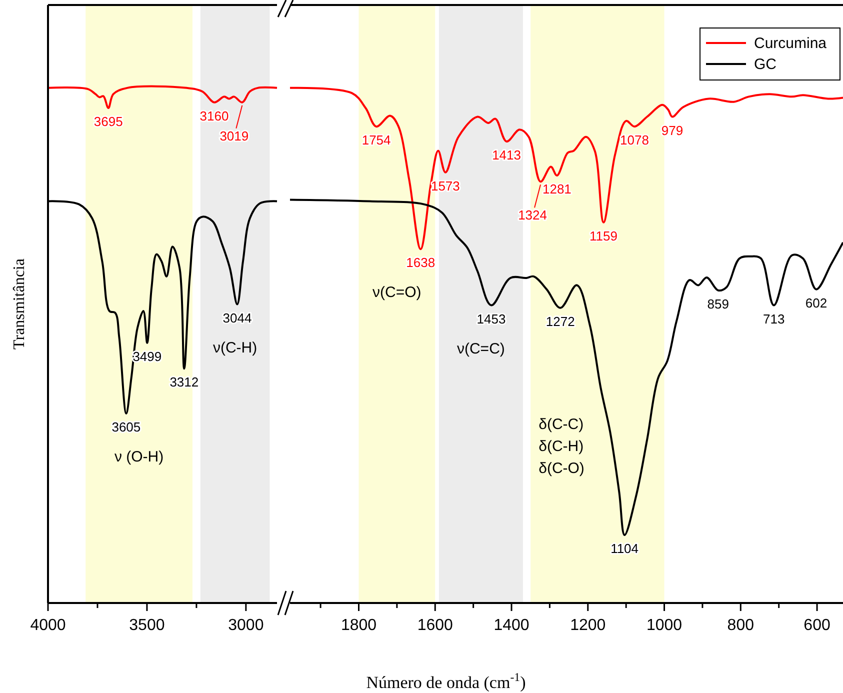 Image resolution: width=843 pixels, height=693 pixels. What do you see at coordinates (246, 625) in the screenshot?
I see `x-tick-label: 3000` at bounding box center [246, 625].